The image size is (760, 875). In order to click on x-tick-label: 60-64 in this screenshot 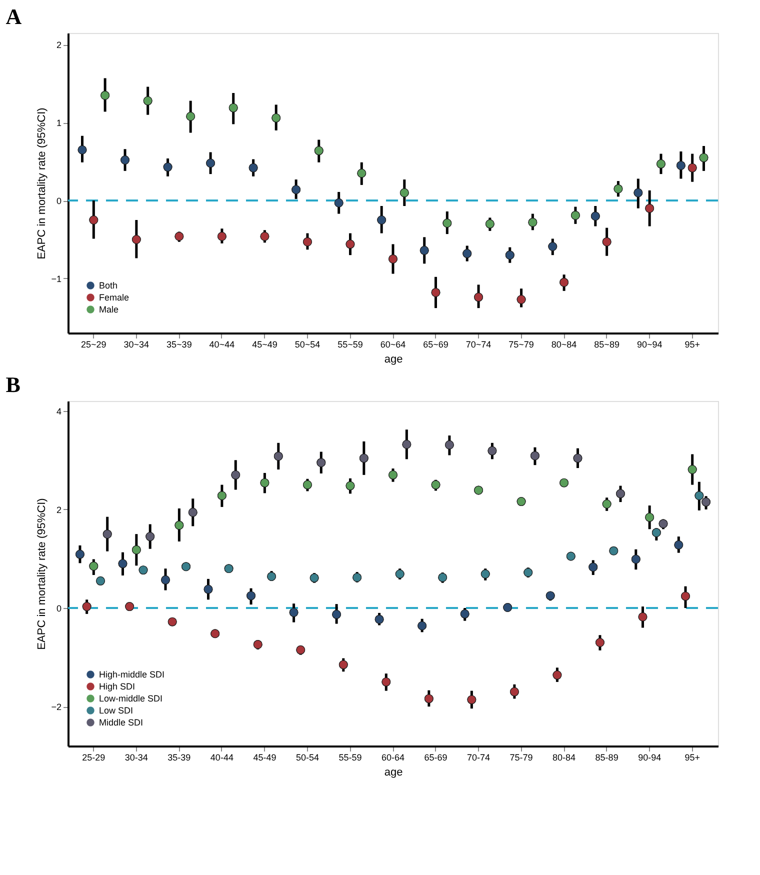, I will do `click(393, 757)`.